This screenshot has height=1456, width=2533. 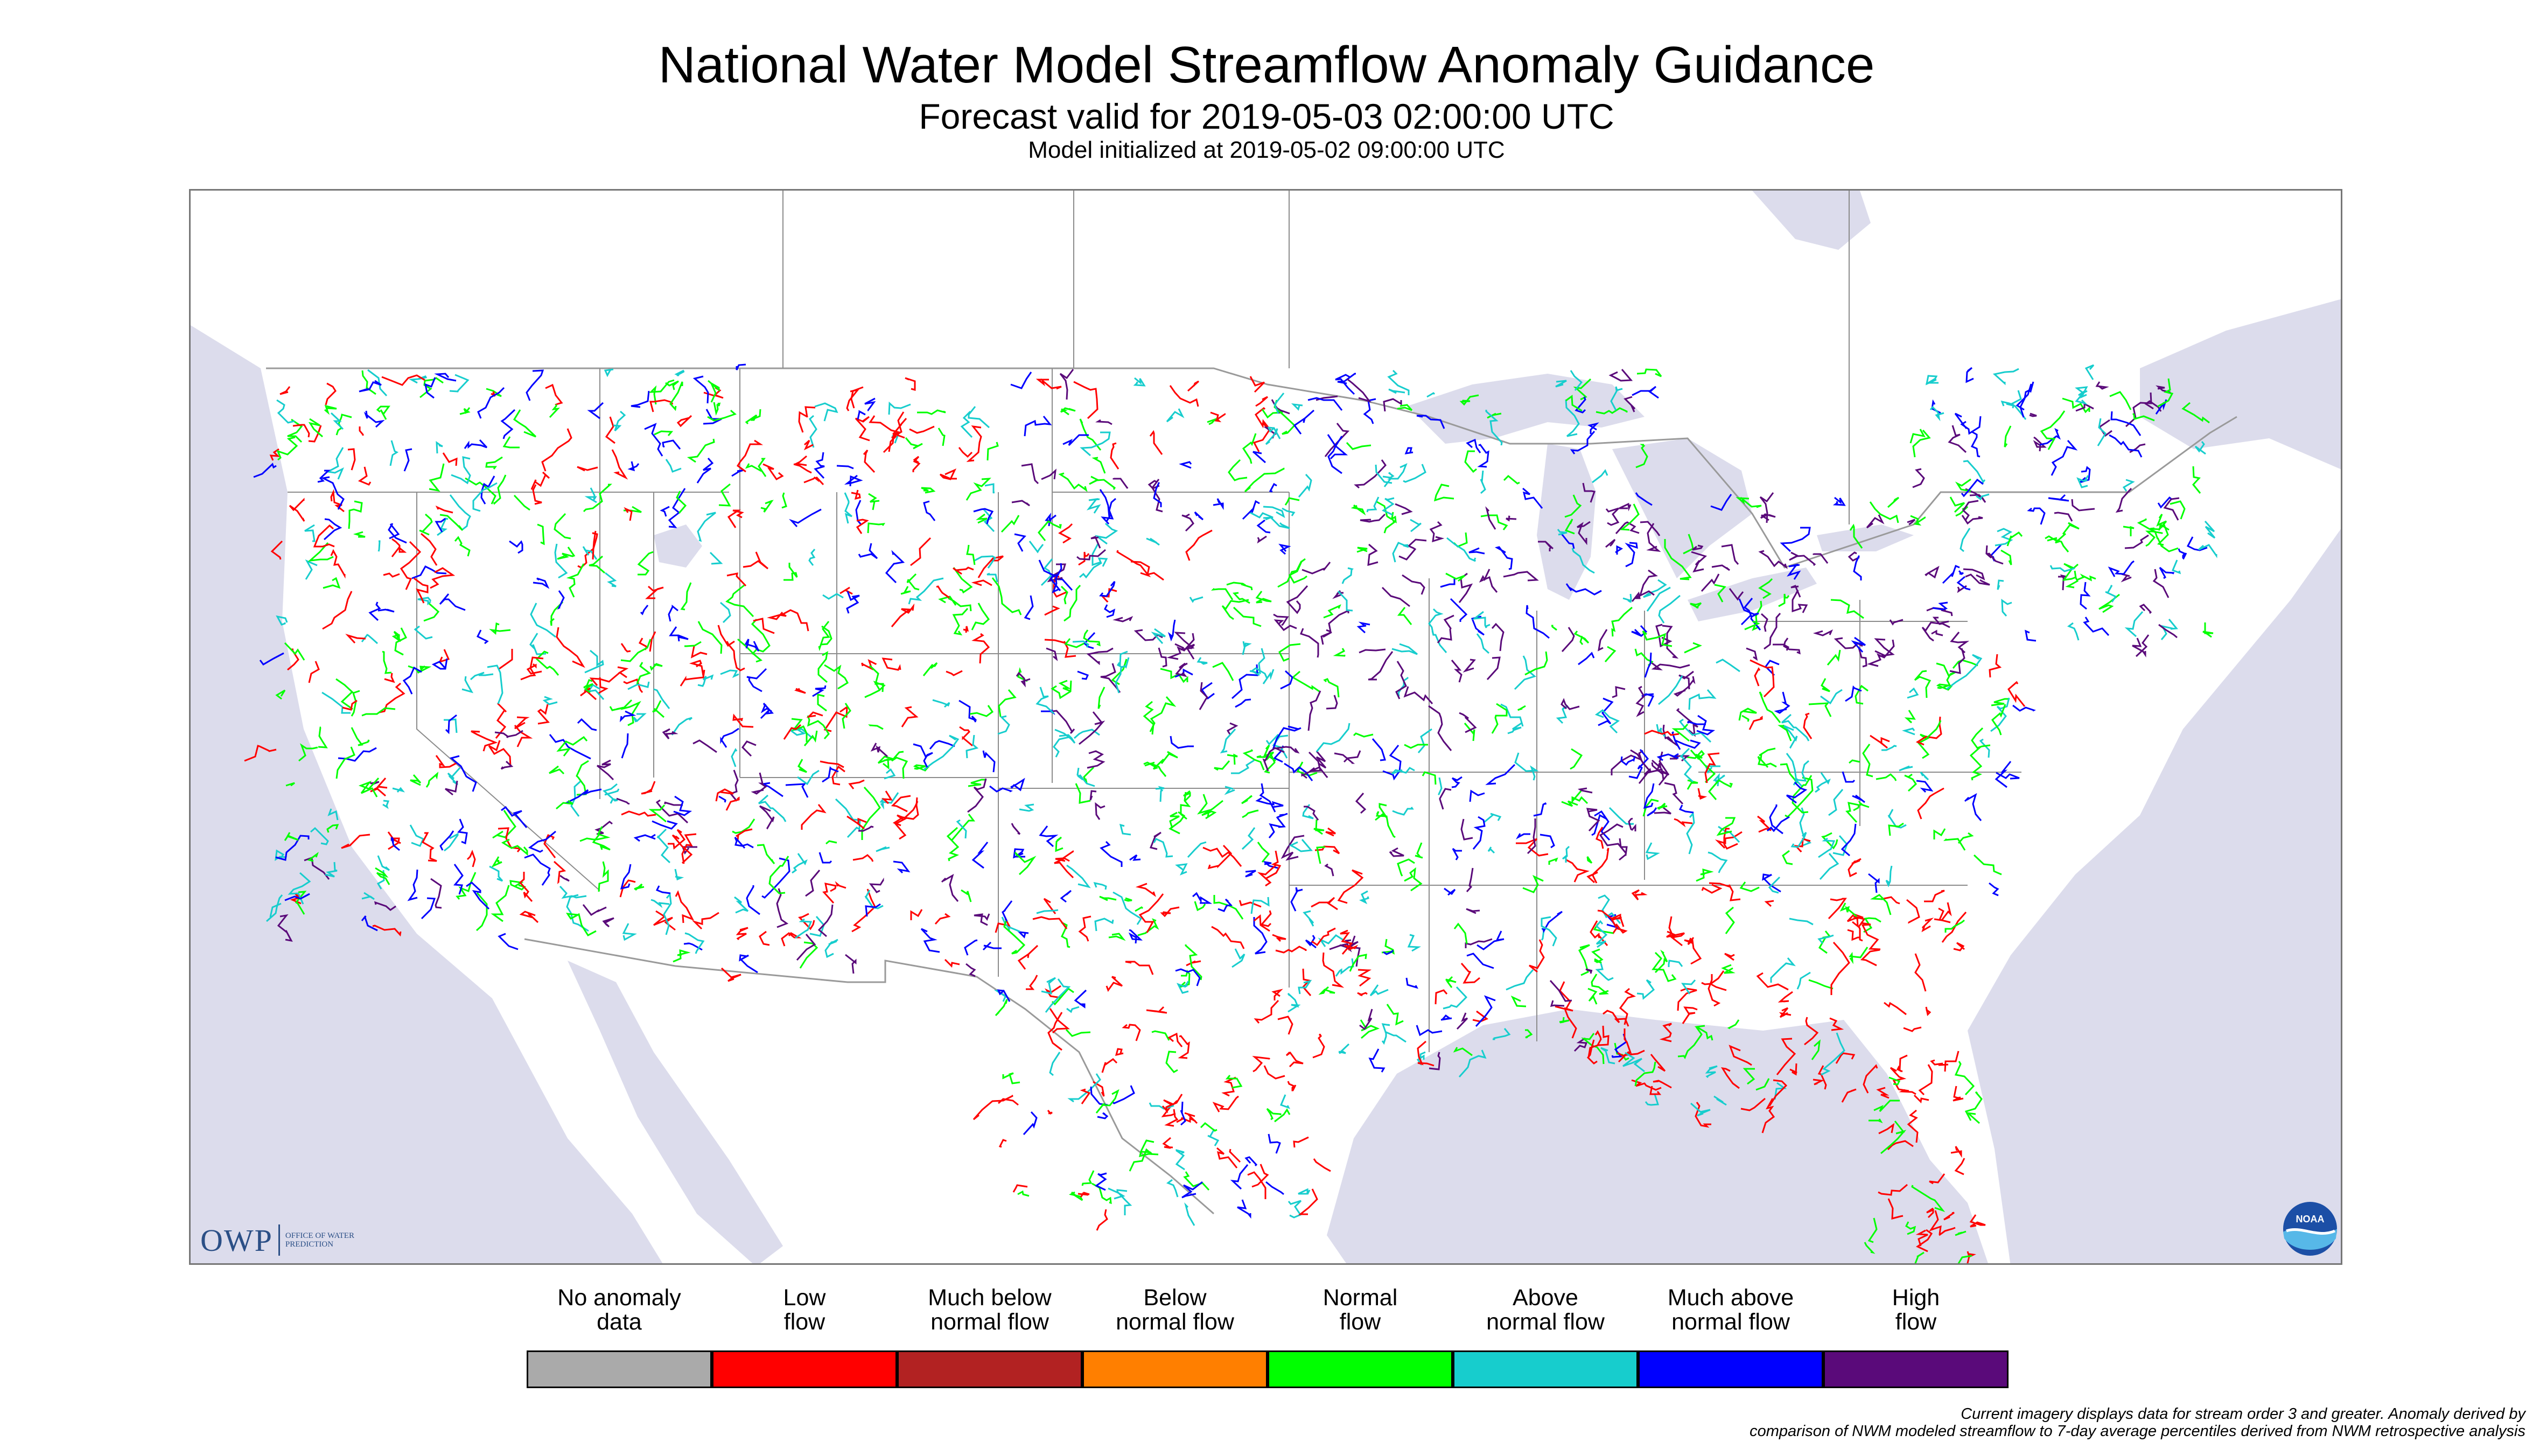 I want to click on lake-erie, so click(x=1752, y=594).